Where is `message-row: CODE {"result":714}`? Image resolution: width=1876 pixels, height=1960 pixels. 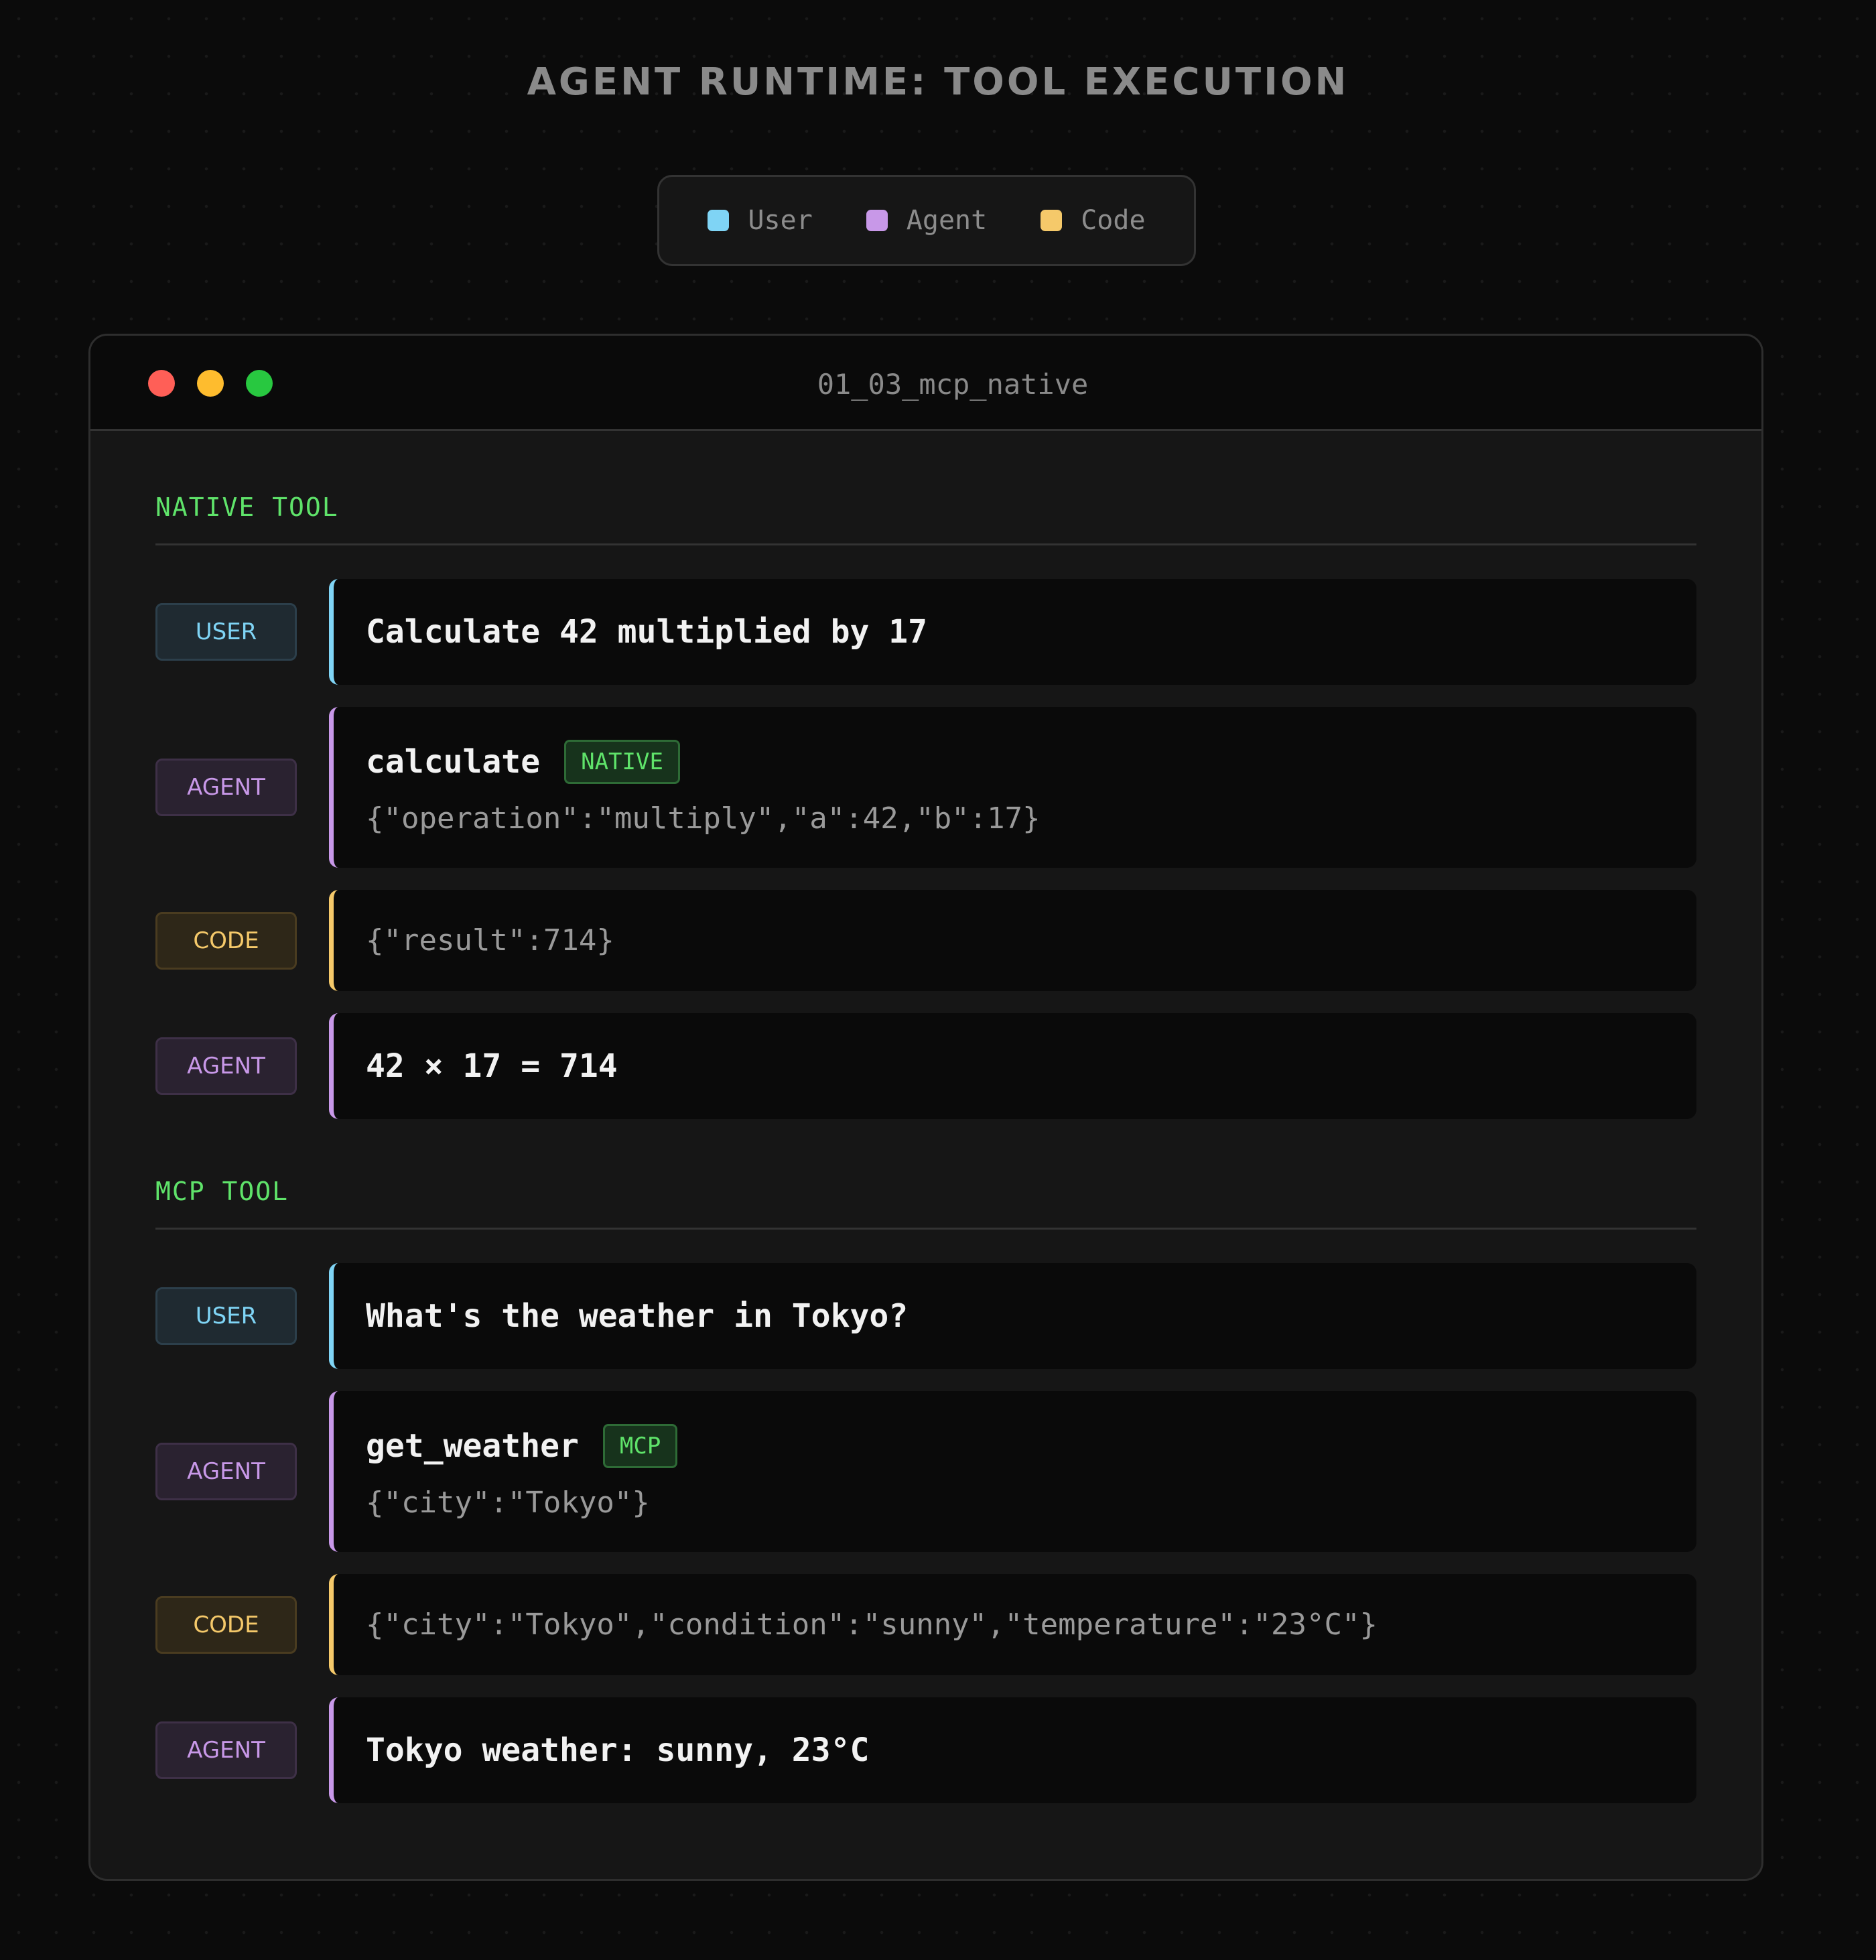 message-row: CODE {"result":714} is located at coordinates (926, 940).